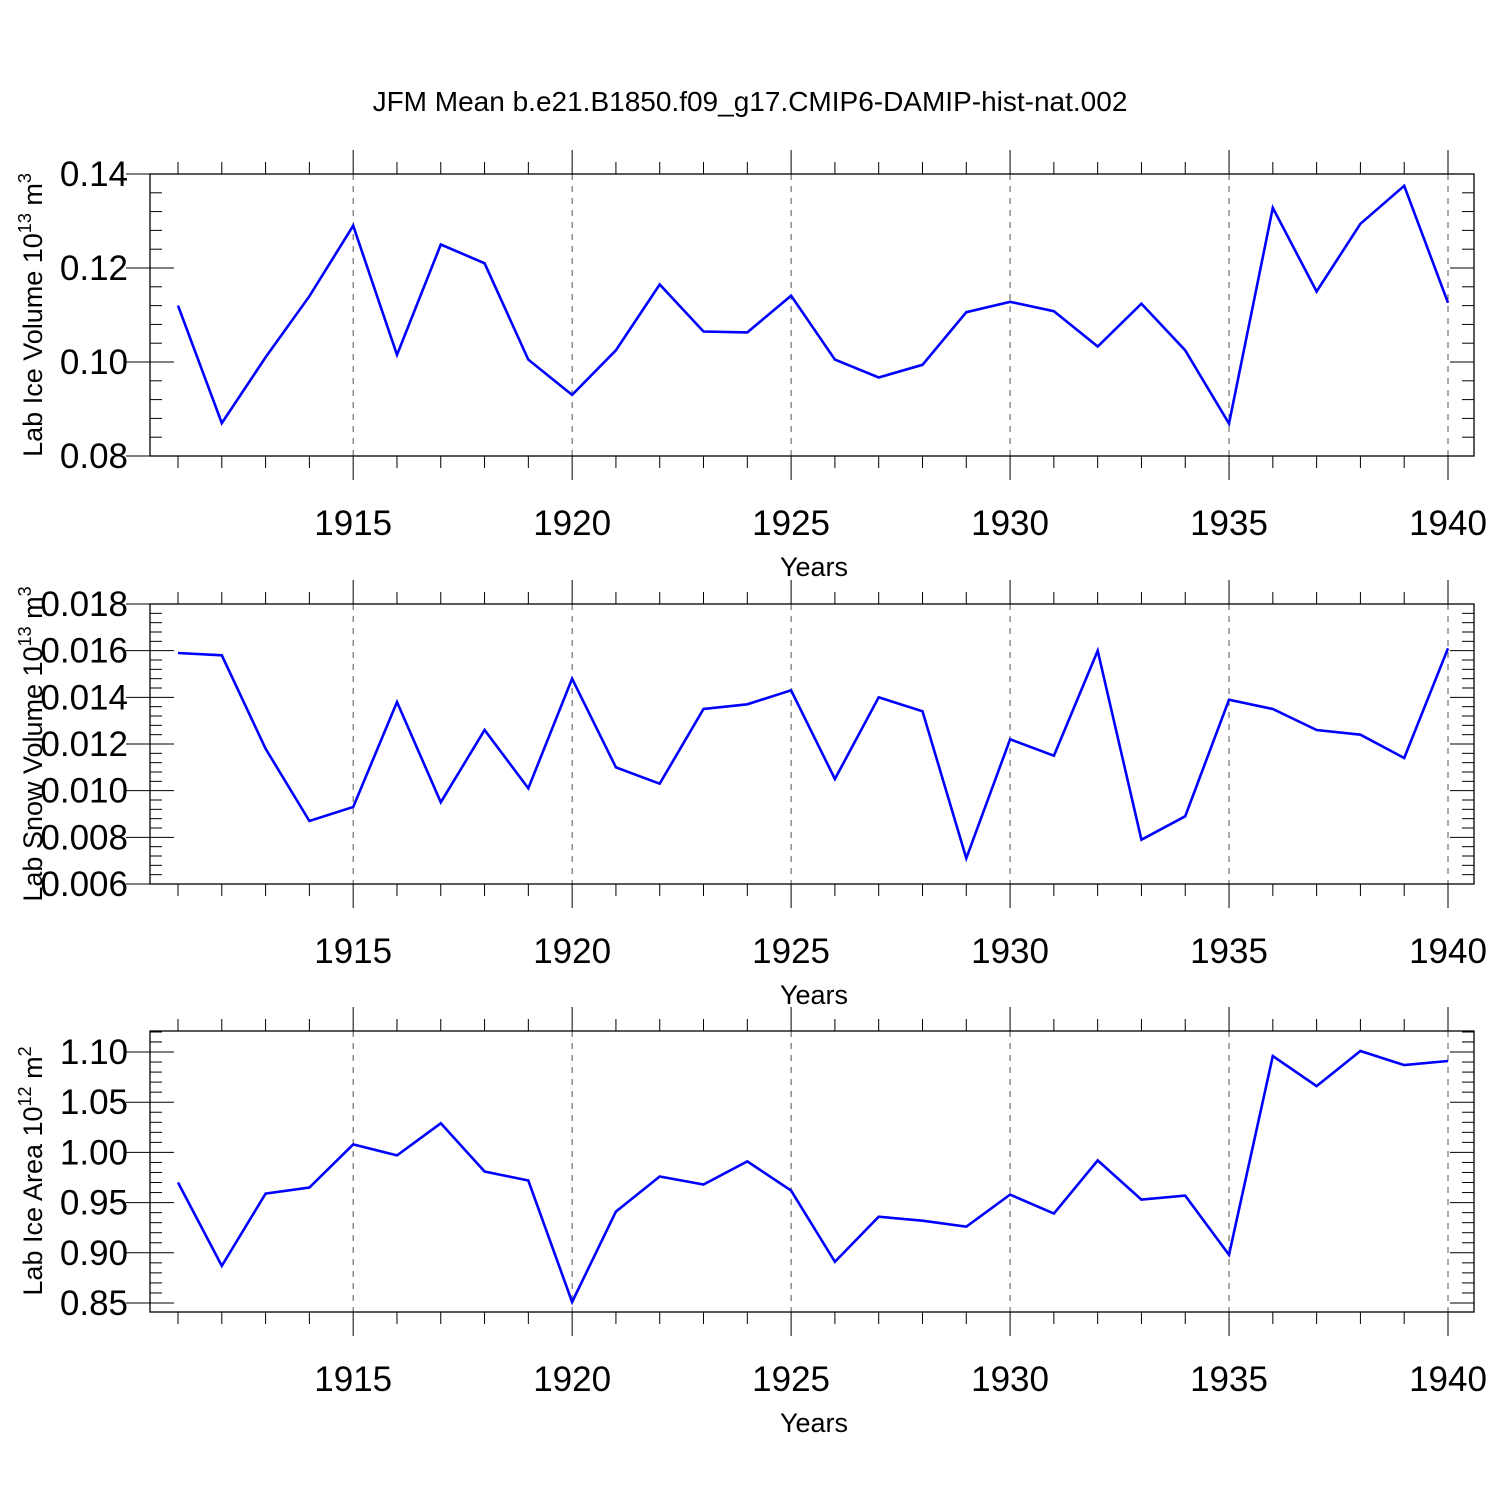 The width and height of the screenshot is (1500, 1500). What do you see at coordinates (84, 884) in the screenshot?
I see `y-tick-label: 0.006` at bounding box center [84, 884].